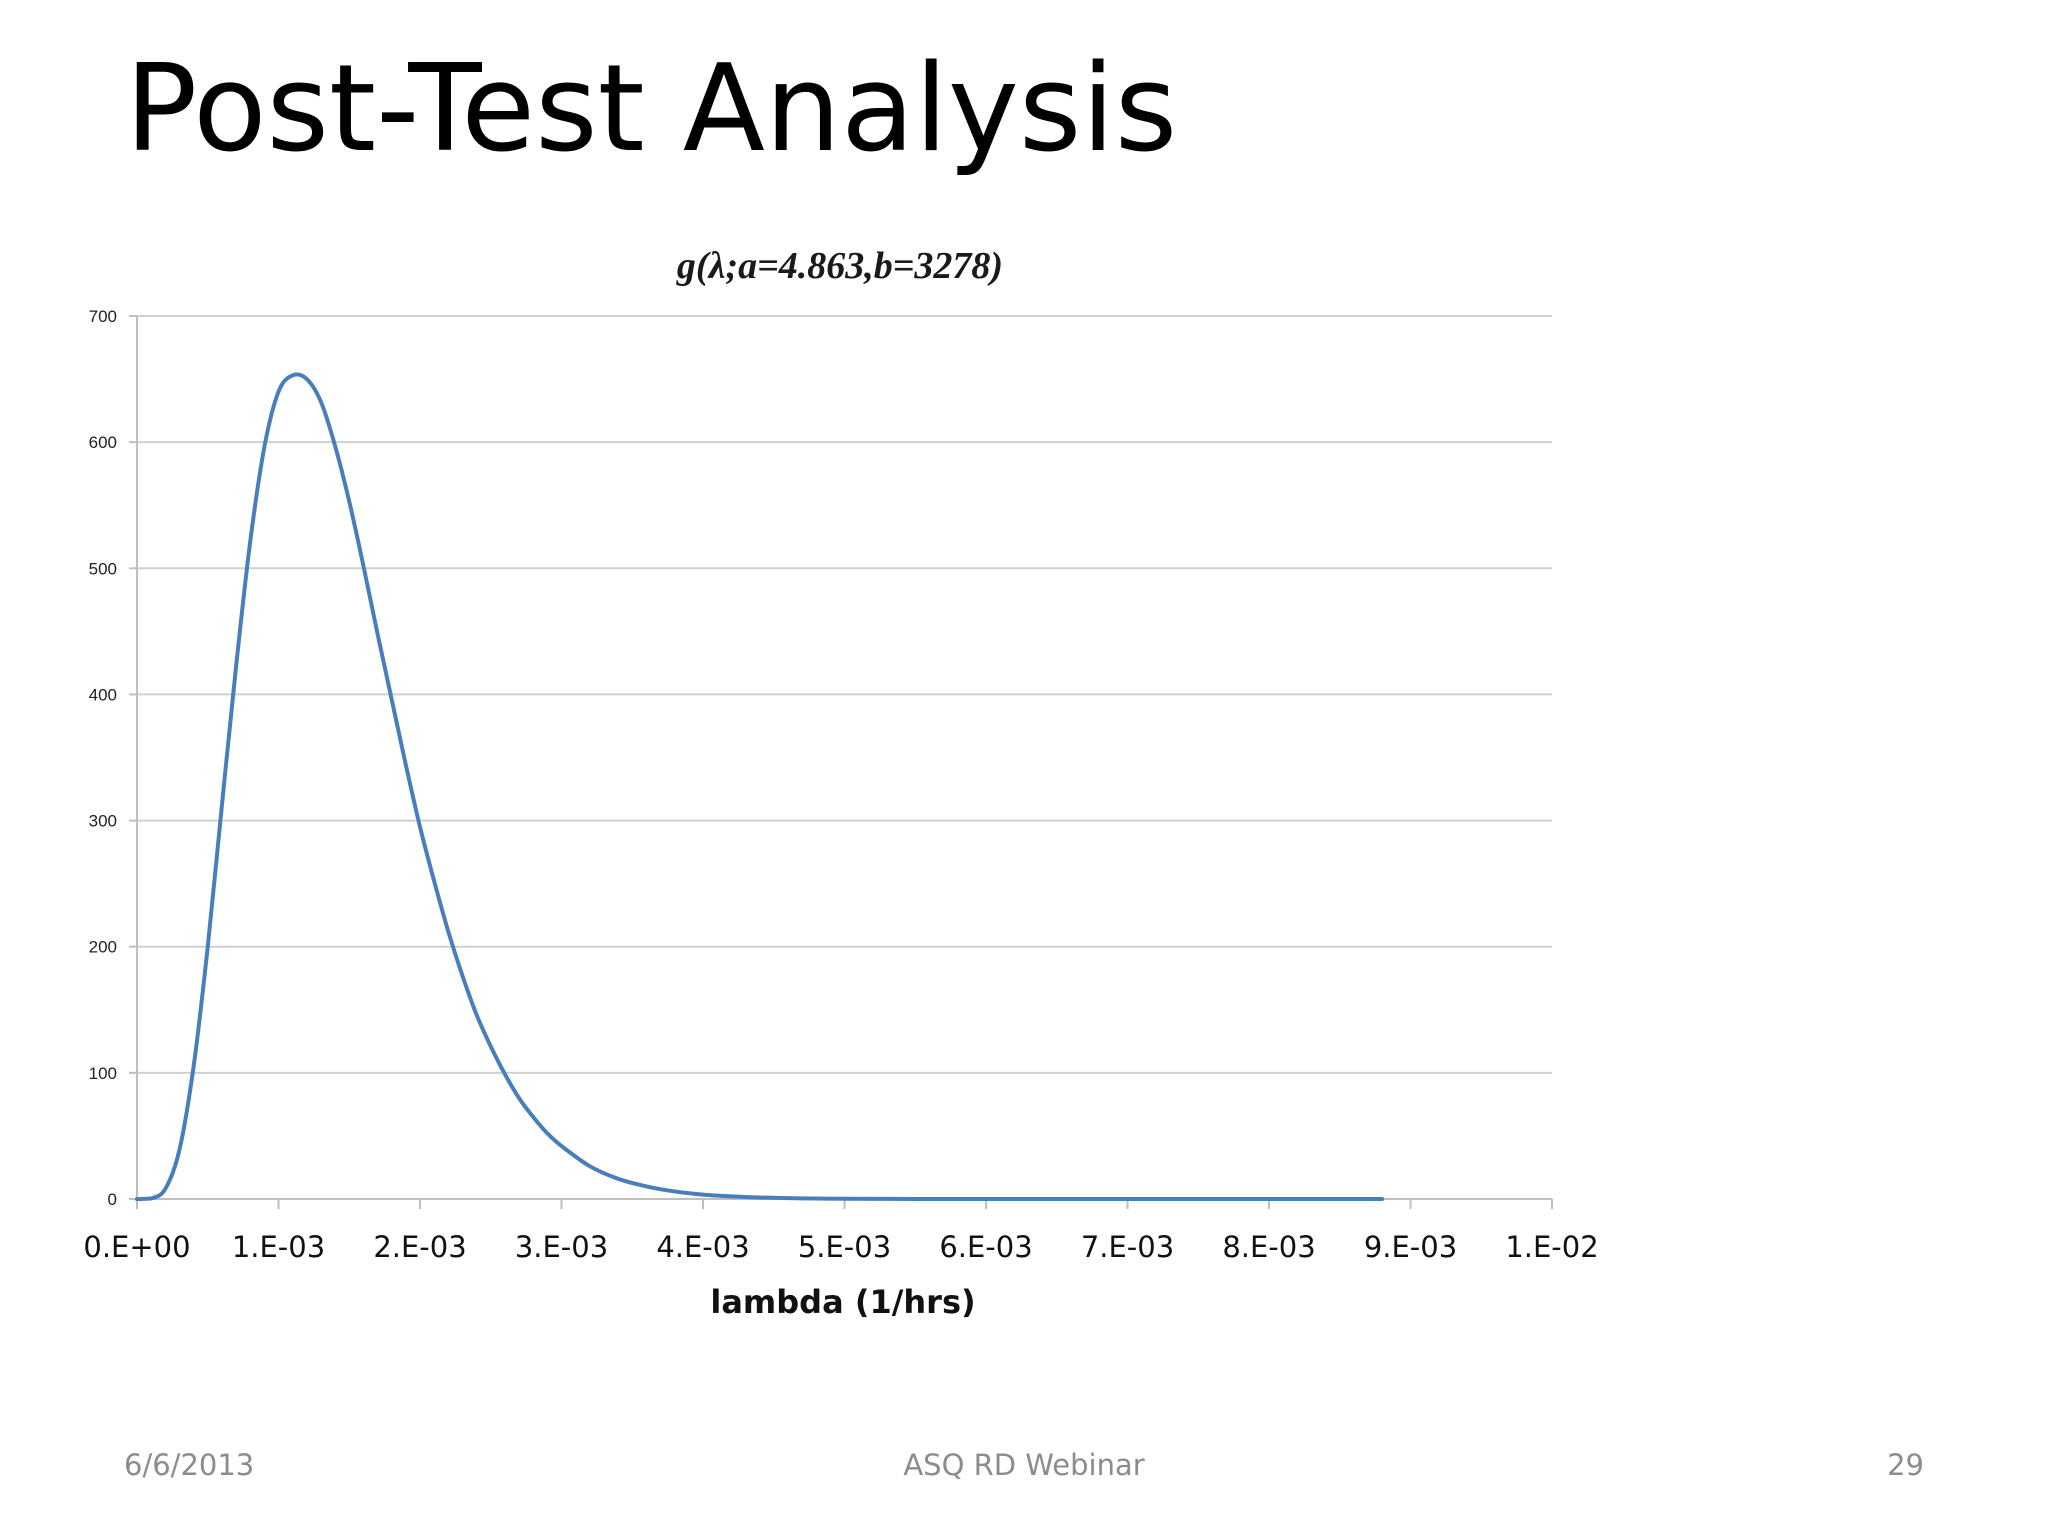 This screenshot has width=2048, height=1536. I want to click on x-tick-label: 1.E-02, so click(1551, 1247).